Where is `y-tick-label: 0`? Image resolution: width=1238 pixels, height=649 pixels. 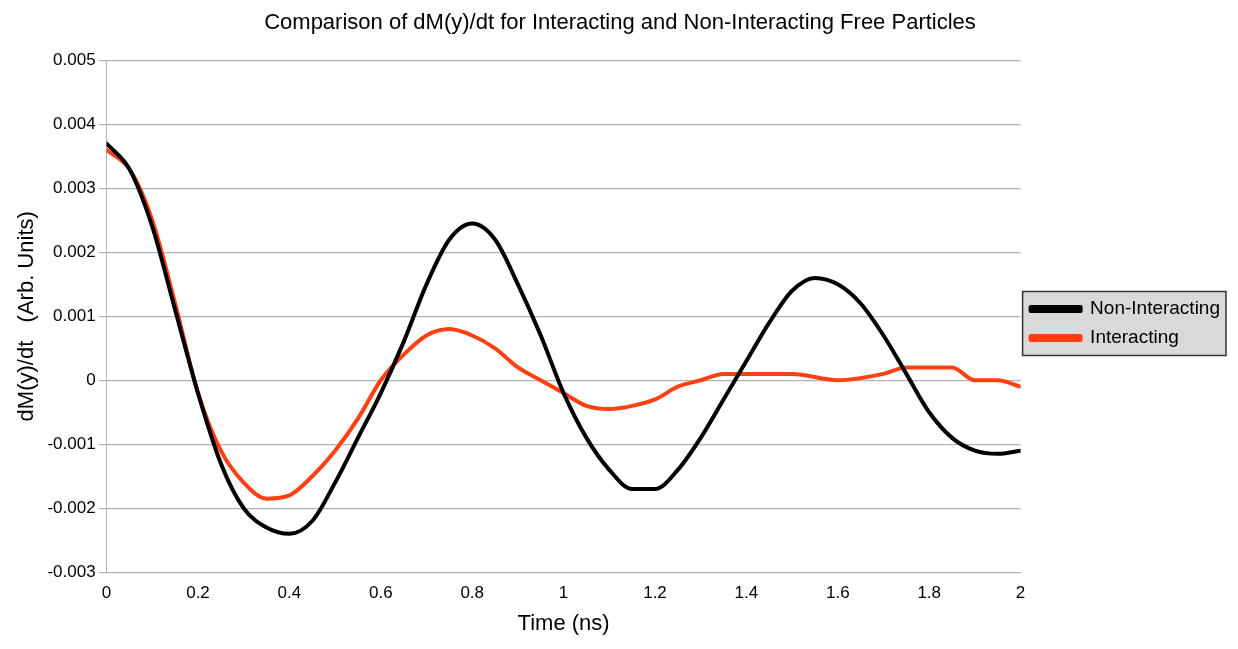
y-tick-label: 0 is located at coordinates (91, 379).